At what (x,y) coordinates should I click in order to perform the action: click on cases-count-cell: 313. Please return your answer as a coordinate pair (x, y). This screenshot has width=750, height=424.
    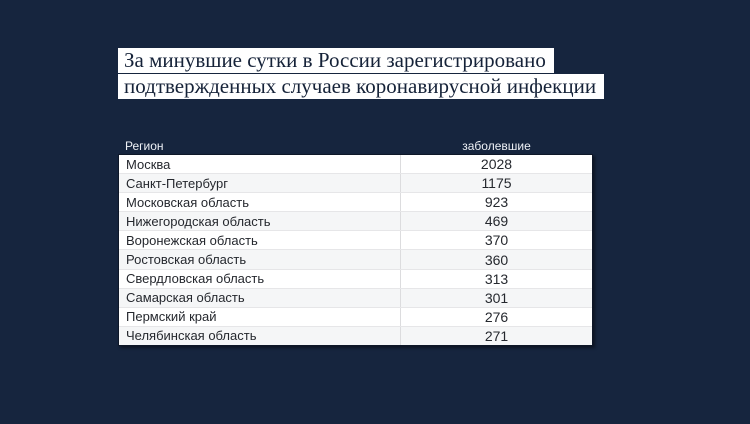
    Looking at the image, I should click on (496, 278).